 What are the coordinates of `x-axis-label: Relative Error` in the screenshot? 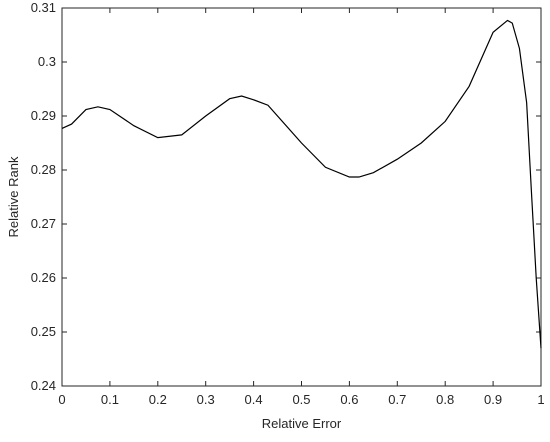 It's located at (302, 423).